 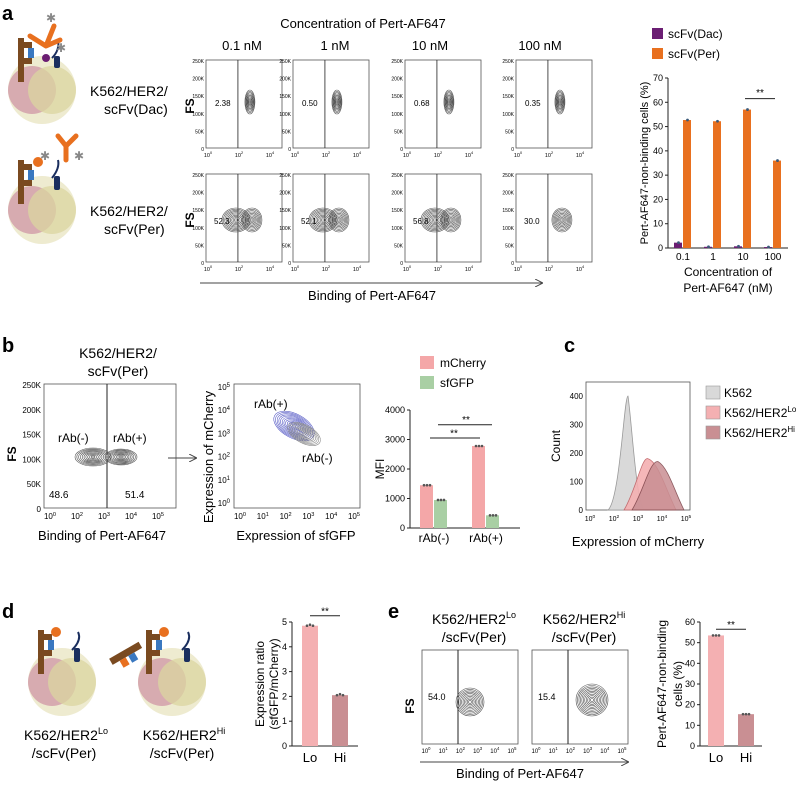 What do you see at coordinates (372, 295) in the screenshot?
I see `binding-axis-label-a: Binding of Pert-AF647` at bounding box center [372, 295].